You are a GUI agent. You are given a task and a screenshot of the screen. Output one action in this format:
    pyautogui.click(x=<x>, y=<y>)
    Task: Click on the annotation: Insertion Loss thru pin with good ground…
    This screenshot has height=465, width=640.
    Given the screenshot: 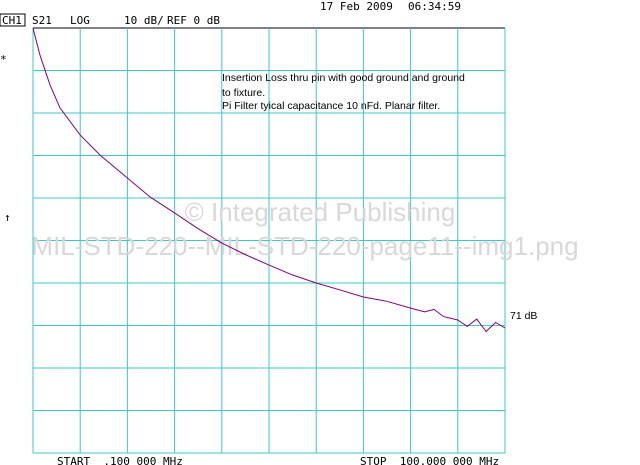 What is the action you would take?
    pyautogui.click(x=343, y=78)
    